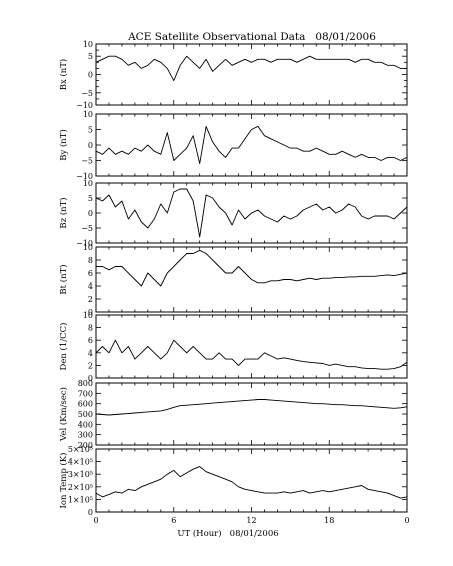 The height and width of the screenshot is (566, 453). What do you see at coordinates (80, 474) in the screenshot?
I see `y-tick-label: 3×10⁵` at bounding box center [80, 474].